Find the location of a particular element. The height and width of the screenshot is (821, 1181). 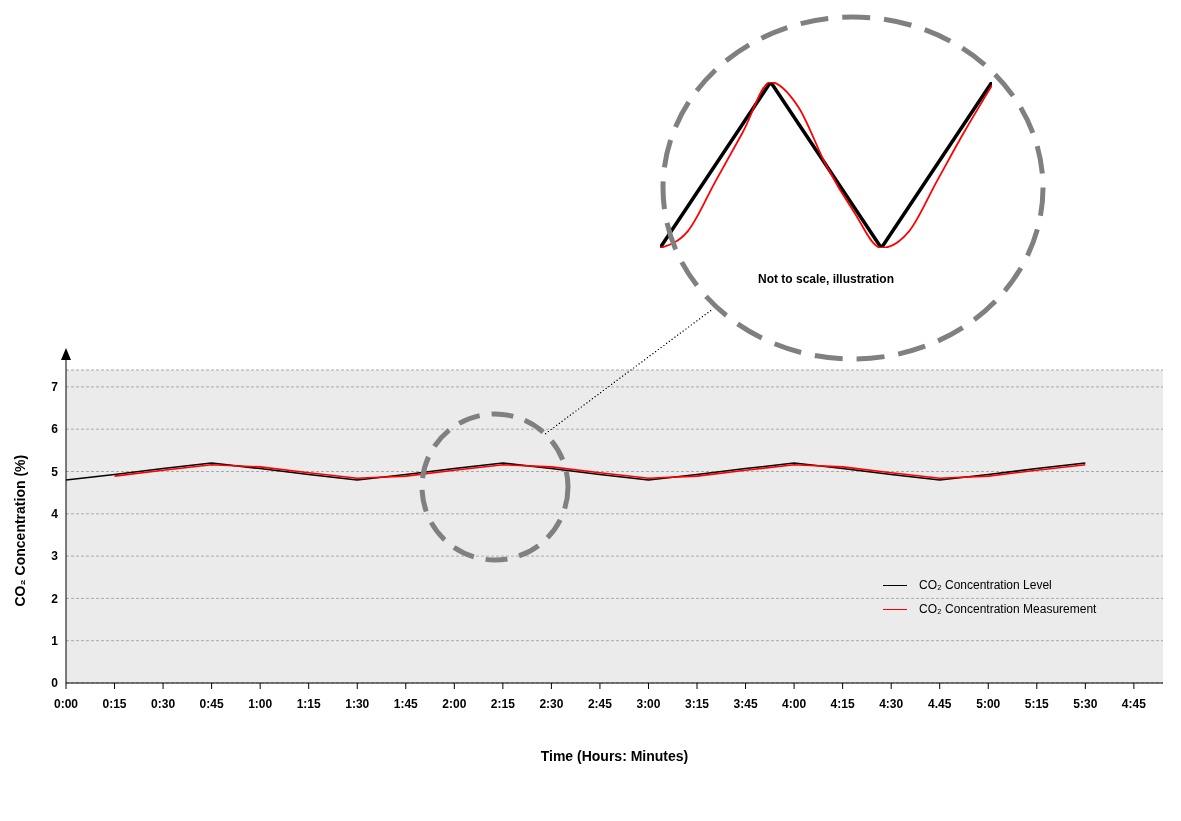

x-tick-label: 1:00 is located at coordinates (260, 703).